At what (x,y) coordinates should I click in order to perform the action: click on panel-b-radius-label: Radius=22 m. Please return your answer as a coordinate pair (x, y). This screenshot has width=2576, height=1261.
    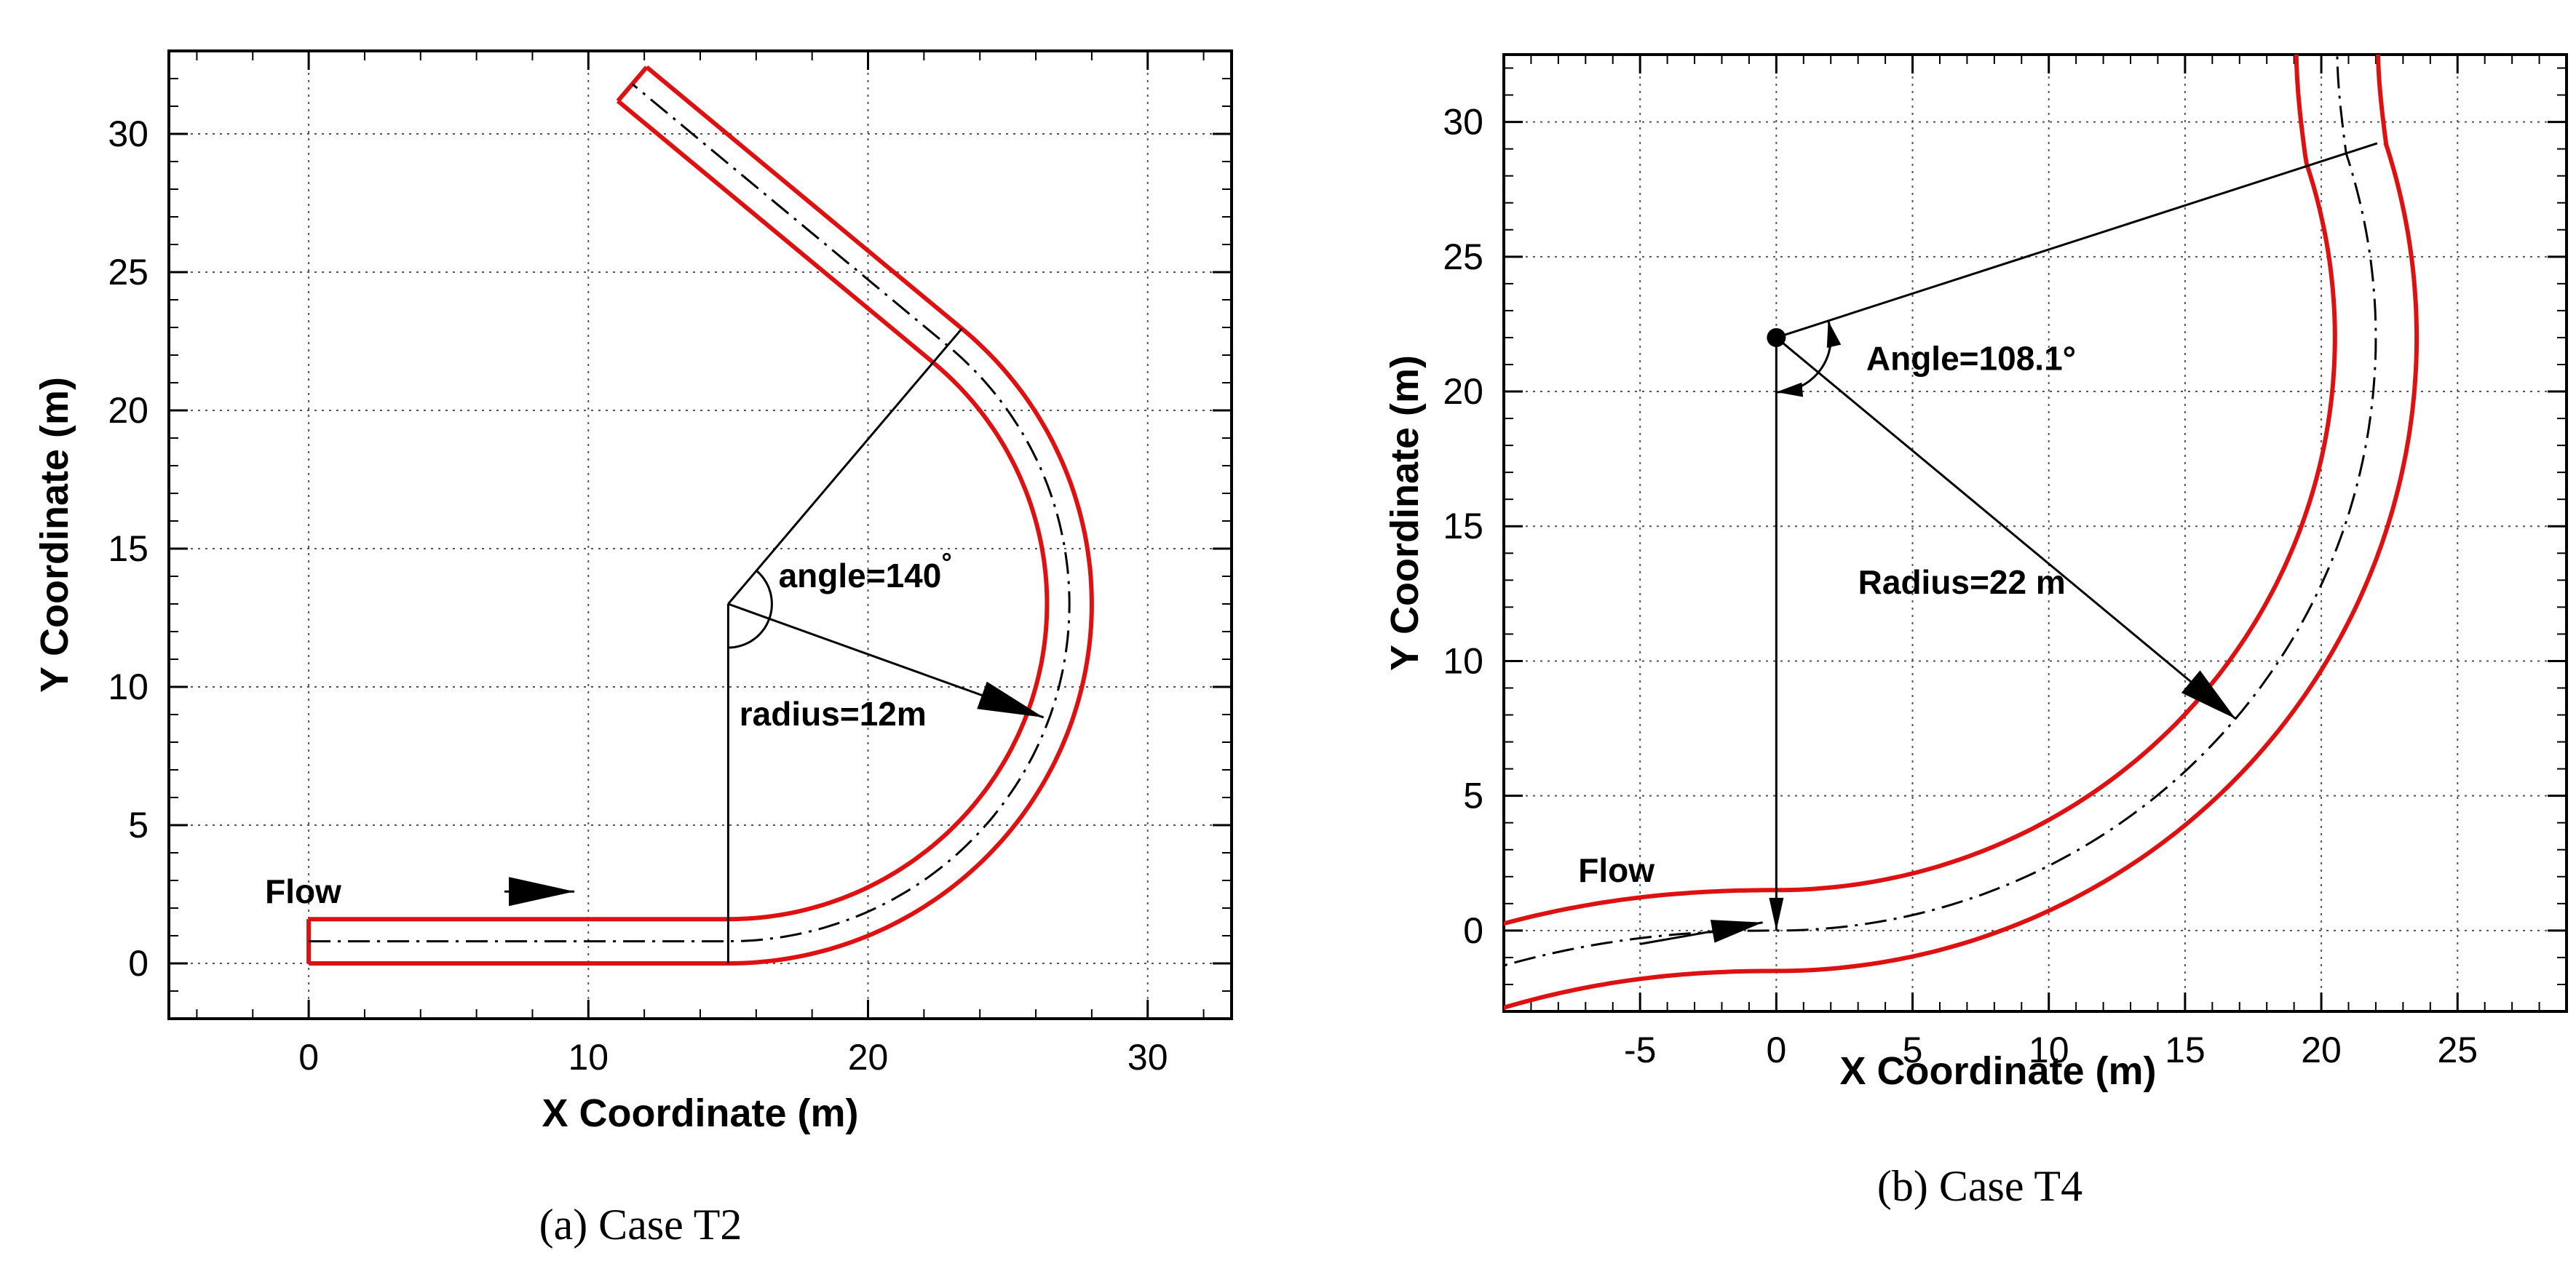
    Looking at the image, I should click on (1962, 582).